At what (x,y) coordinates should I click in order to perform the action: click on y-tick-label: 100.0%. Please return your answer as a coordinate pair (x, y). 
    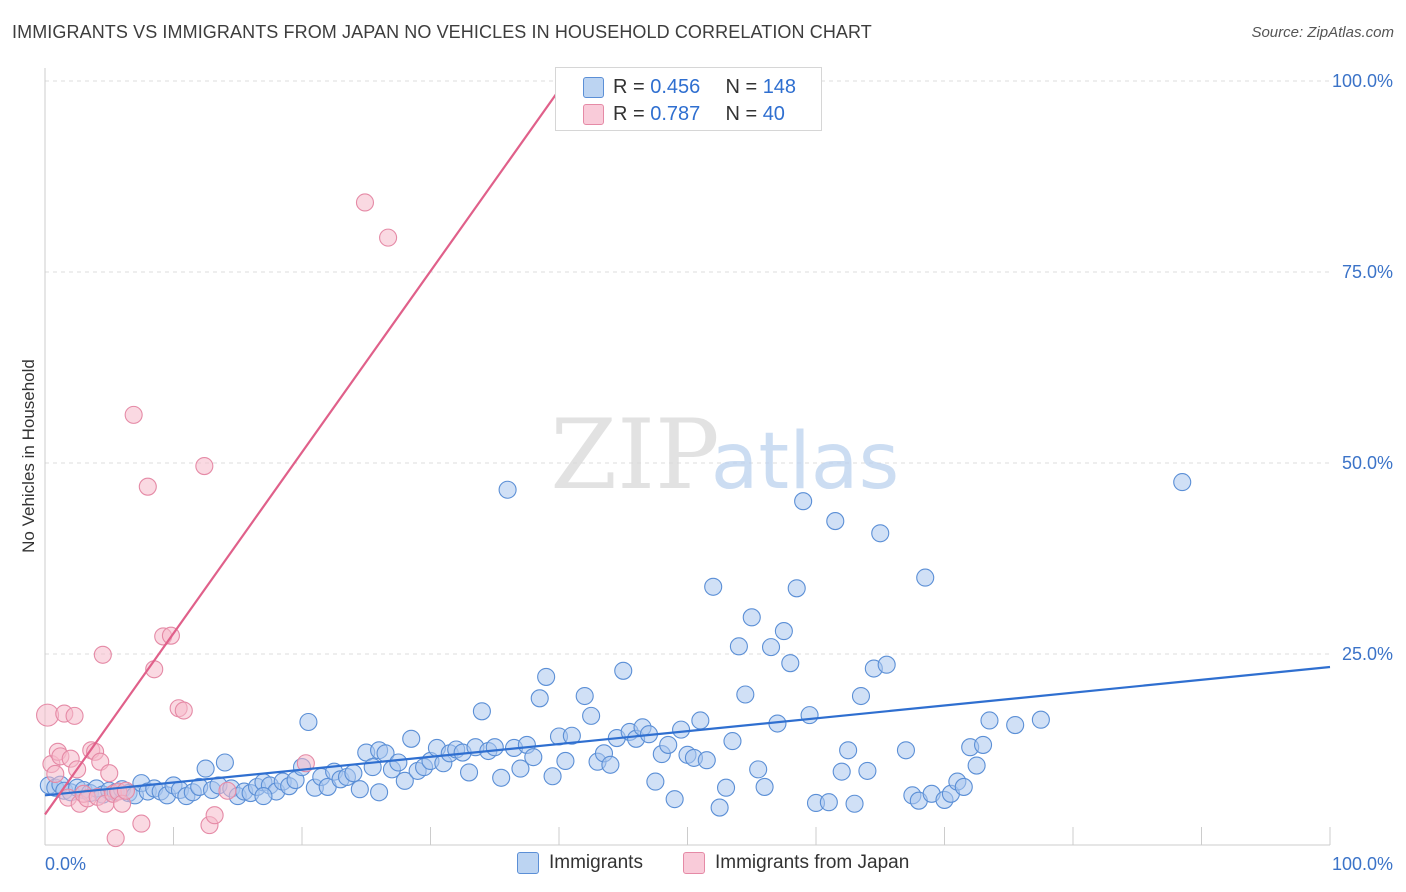
    Looking at the image, I should click on (1362, 81).